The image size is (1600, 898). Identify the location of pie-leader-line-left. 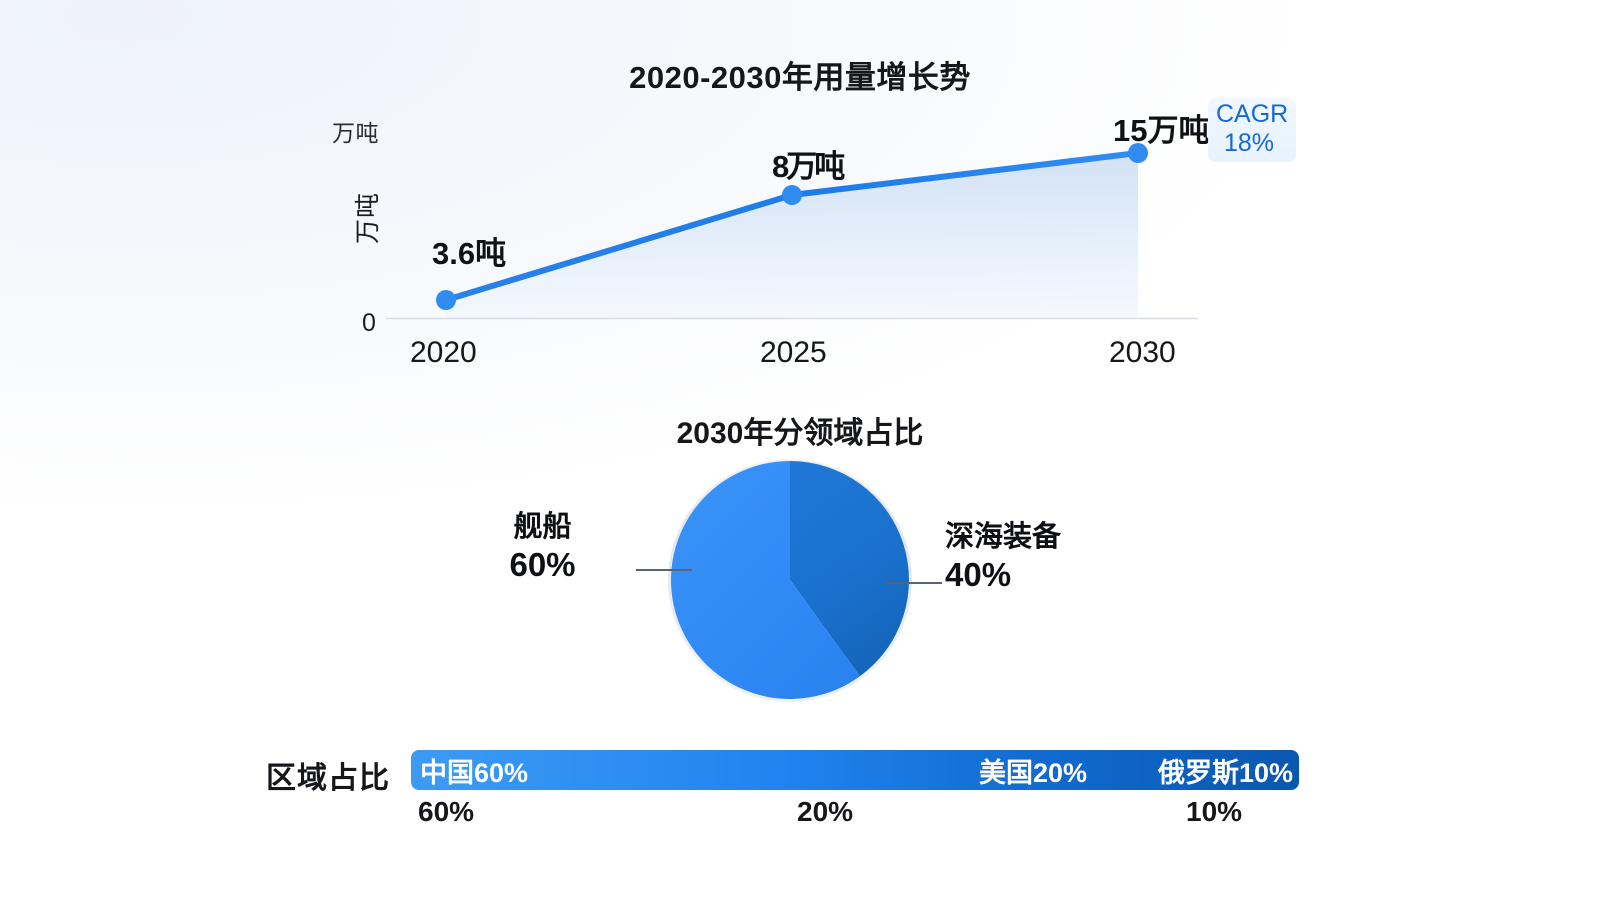
(664, 570).